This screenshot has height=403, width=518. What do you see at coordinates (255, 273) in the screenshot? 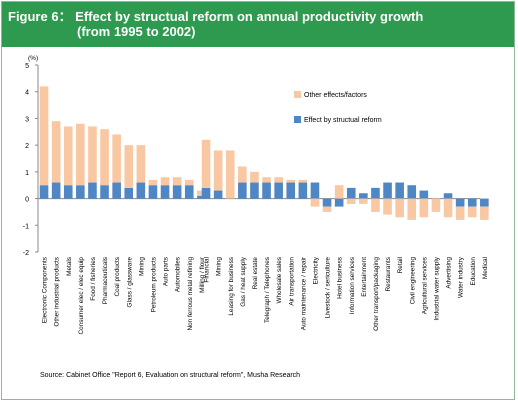
I see `category-label: Real estate` at bounding box center [255, 273].